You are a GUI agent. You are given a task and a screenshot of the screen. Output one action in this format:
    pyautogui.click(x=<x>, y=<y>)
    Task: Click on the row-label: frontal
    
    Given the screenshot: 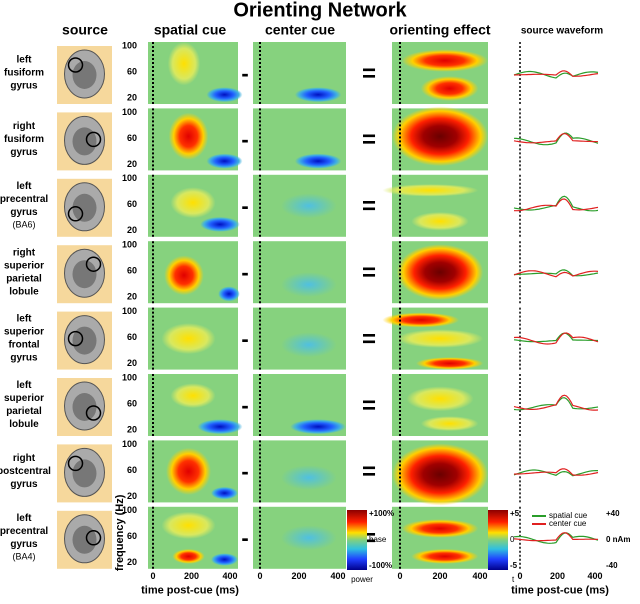 What is the action you would take?
    pyautogui.click(x=23, y=345)
    